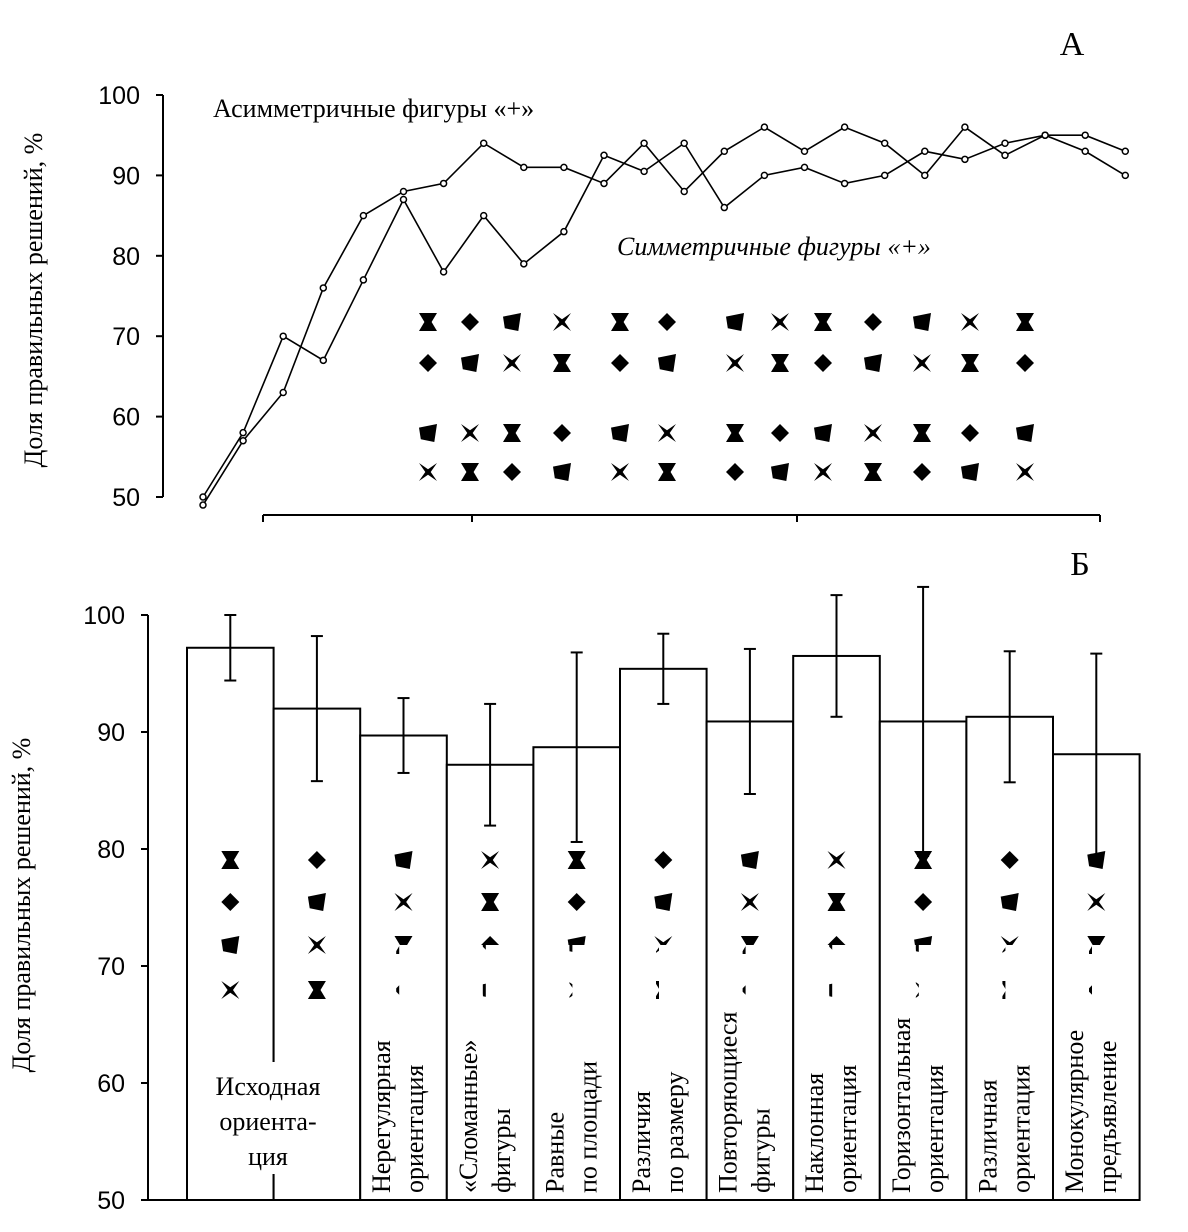  What do you see at coordinates (1107, 1116) in the screenshot?
I see `category-label: предъявление` at bounding box center [1107, 1116].